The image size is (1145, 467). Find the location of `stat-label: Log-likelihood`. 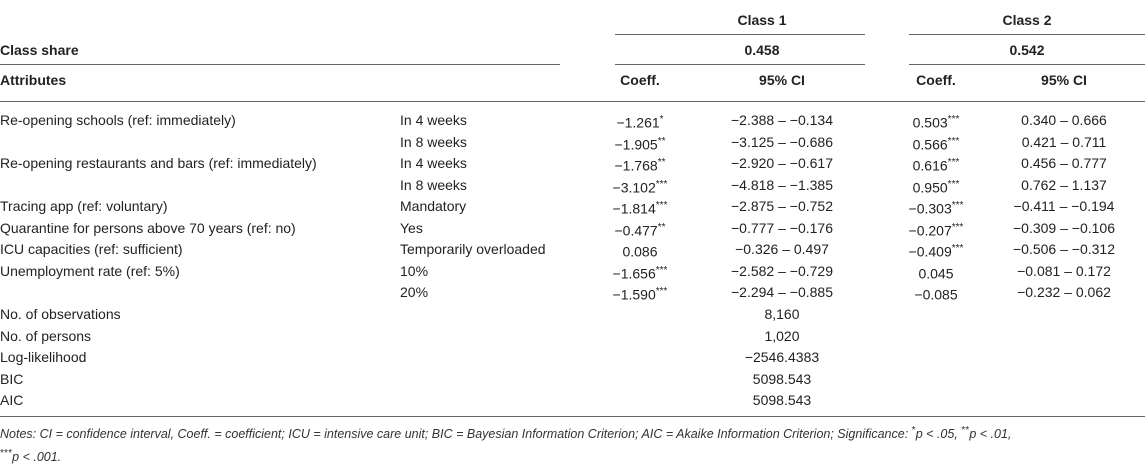

stat-label: Log-likelihood is located at coordinates (43, 357).